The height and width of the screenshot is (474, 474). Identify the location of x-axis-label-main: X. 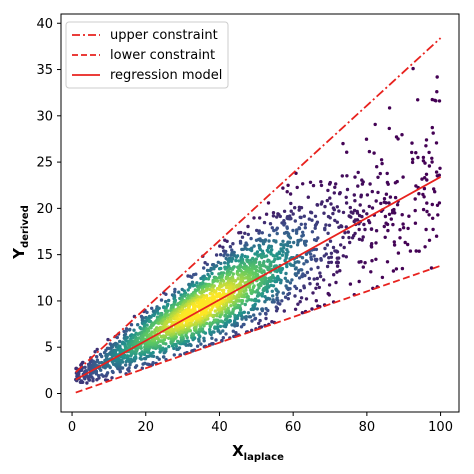
(238, 451).